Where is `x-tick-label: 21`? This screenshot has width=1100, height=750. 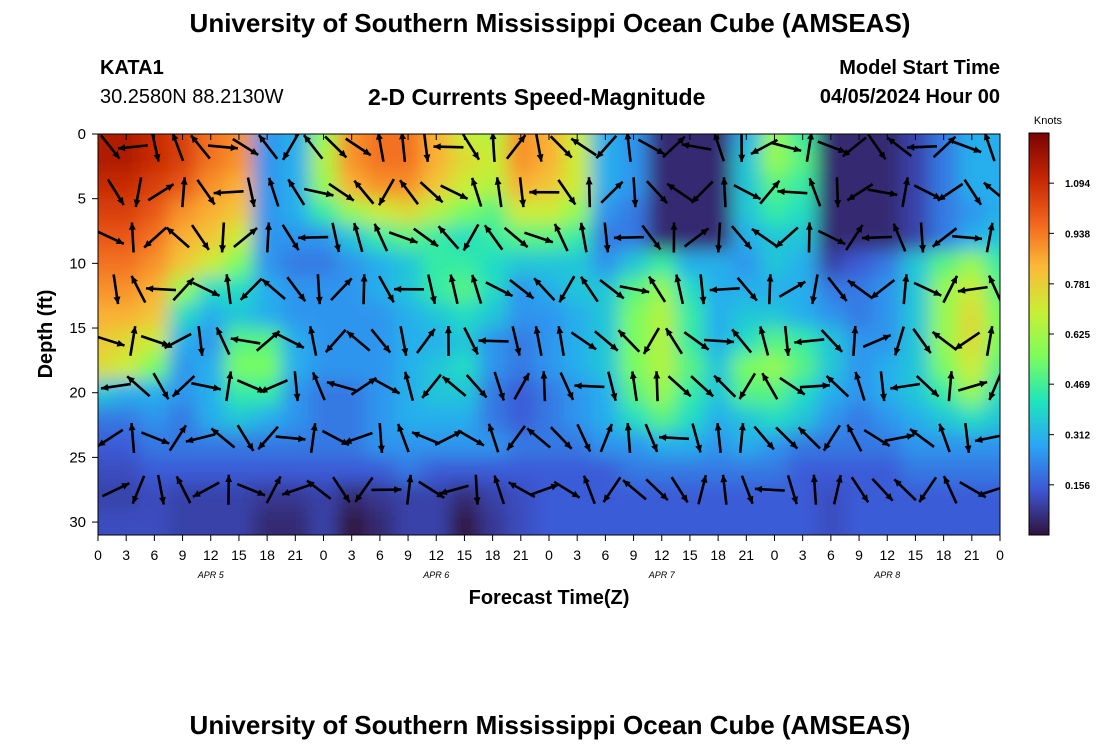
x-tick-label: 21 is located at coordinates (521, 555).